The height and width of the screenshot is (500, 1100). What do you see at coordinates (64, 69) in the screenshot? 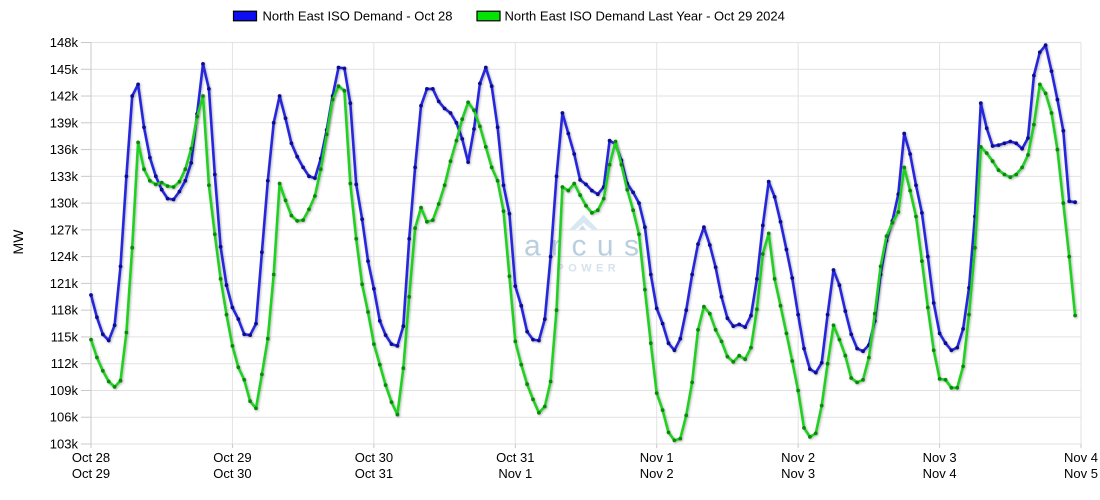
I see `svg-text: 145k` at bounding box center [64, 69].